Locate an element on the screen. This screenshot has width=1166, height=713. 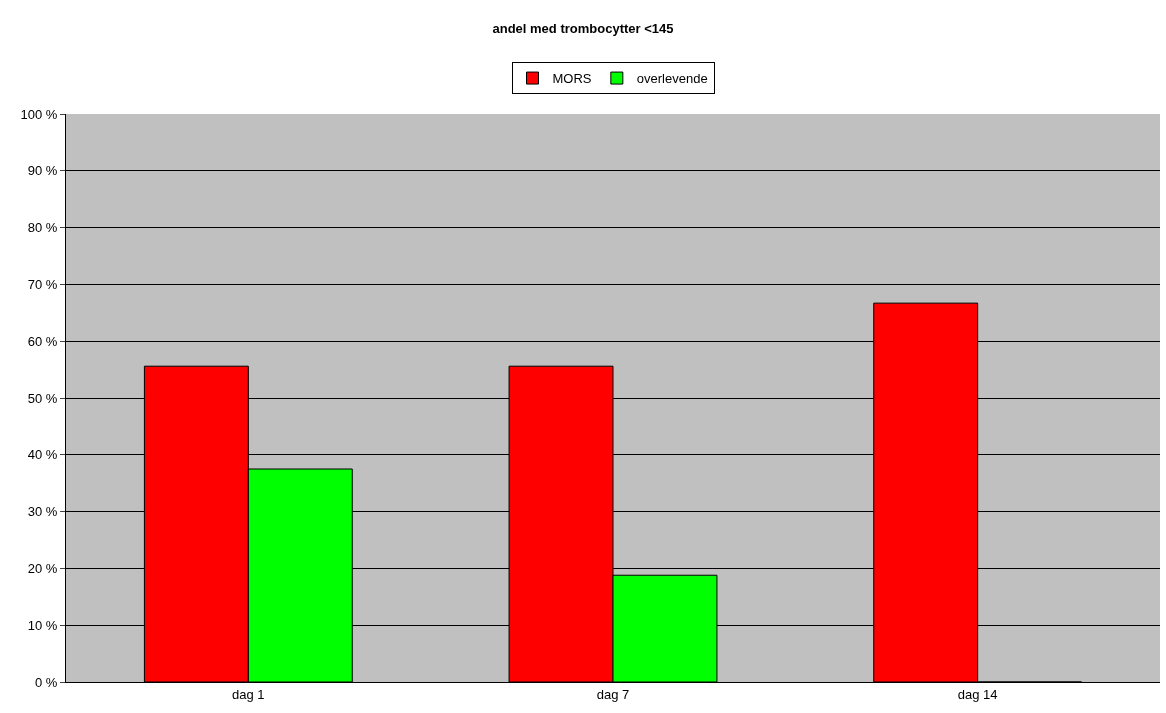
legend-label: overlevende is located at coordinates (672, 79).